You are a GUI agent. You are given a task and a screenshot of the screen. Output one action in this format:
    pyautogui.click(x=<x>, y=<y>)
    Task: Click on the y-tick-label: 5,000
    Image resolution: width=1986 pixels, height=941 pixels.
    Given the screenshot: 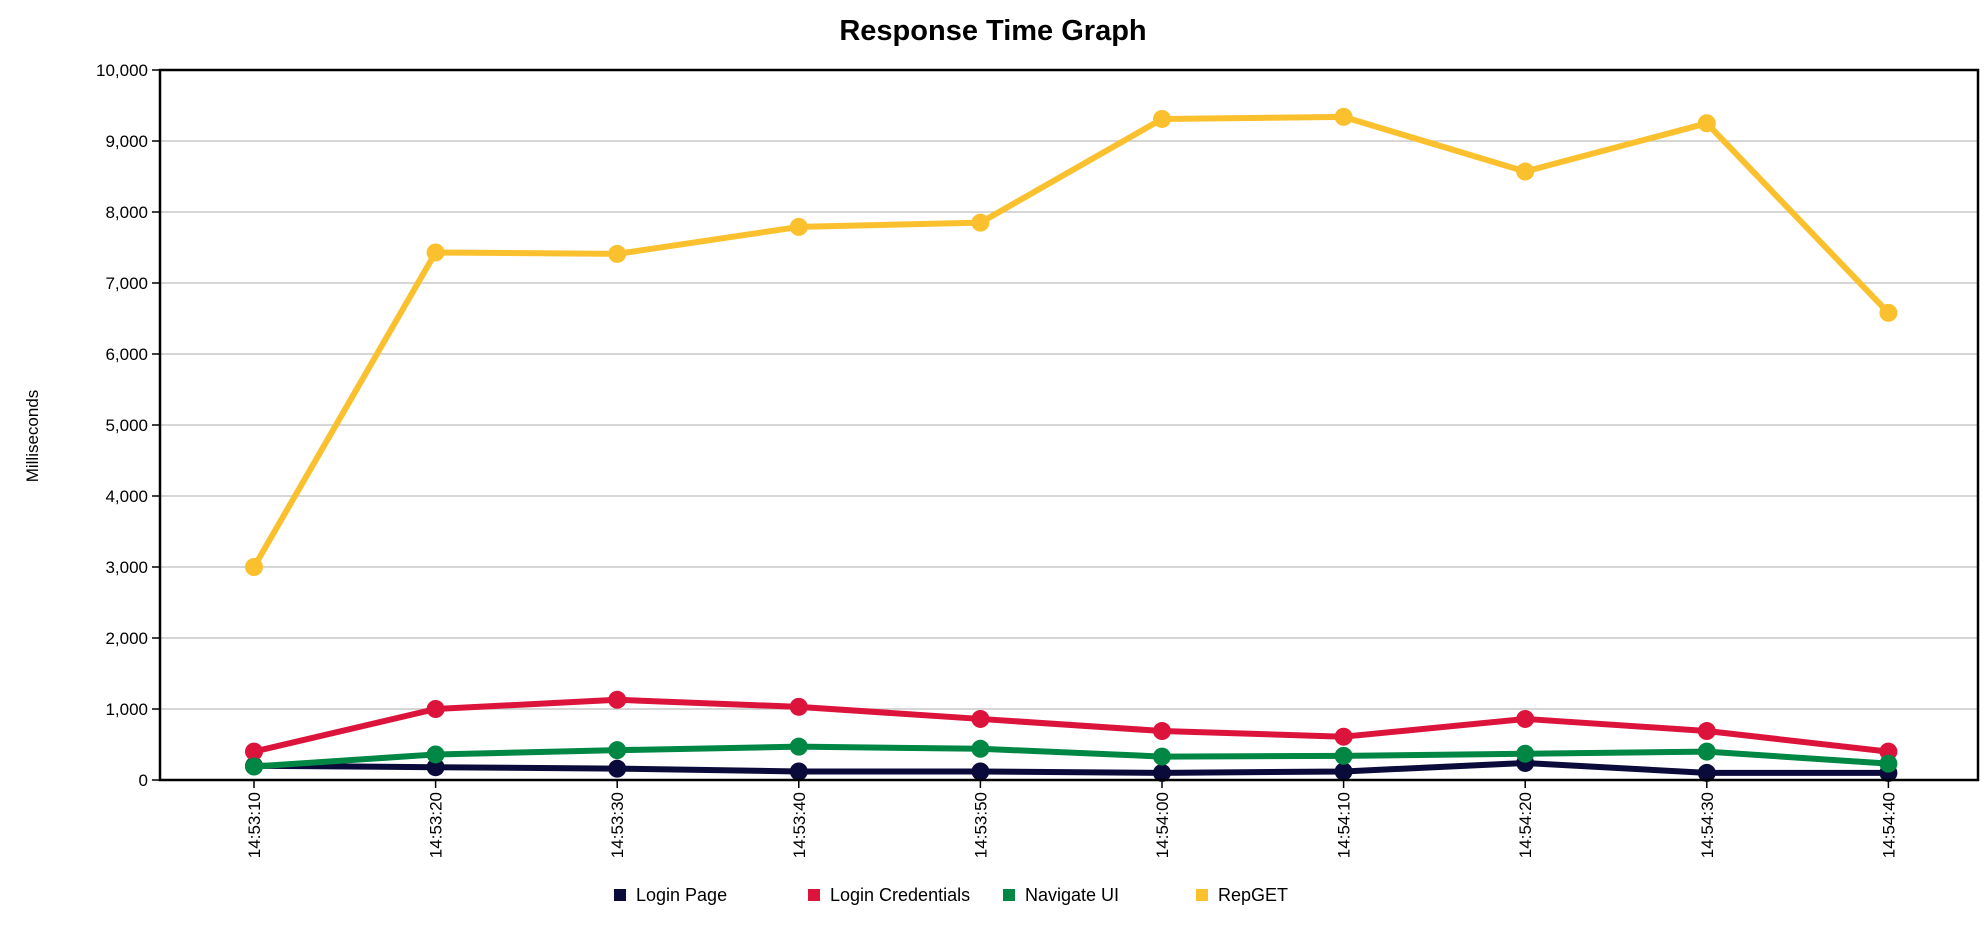 What is the action you would take?
    pyautogui.click(x=126, y=425)
    